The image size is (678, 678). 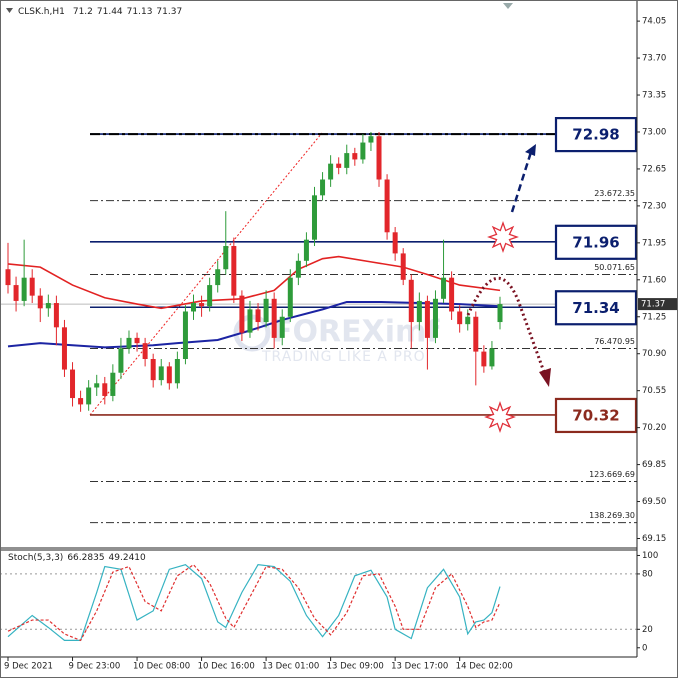 I want to click on x-tick-label: 14 Dec 02:00, so click(x=484, y=667).